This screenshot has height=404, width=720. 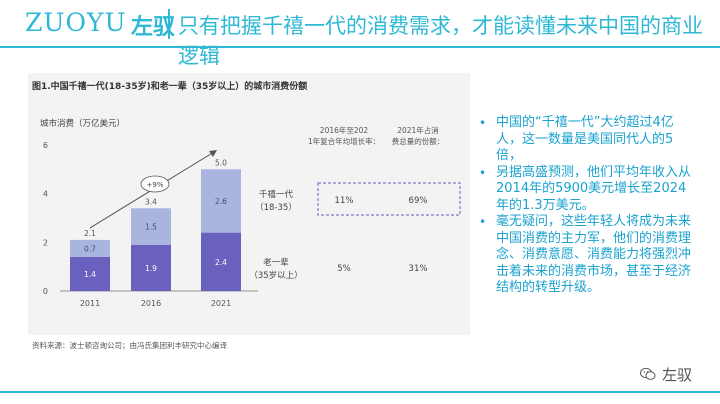 I want to click on trend-arrowhead, so click(x=213, y=153).